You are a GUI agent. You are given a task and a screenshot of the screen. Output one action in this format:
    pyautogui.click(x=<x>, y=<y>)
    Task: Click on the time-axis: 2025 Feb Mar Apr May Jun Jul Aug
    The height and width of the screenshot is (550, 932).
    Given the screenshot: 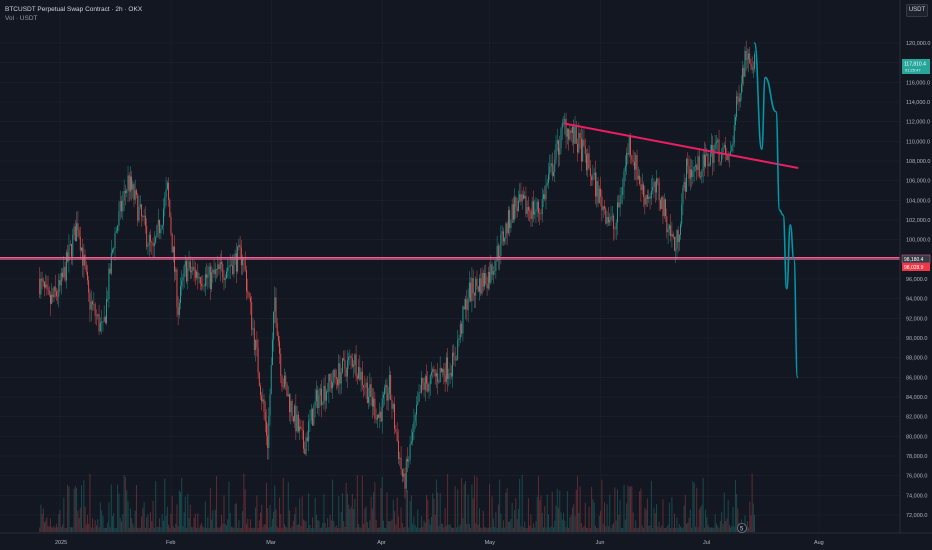 What is the action you would take?
    pyautogui.click(x=439, y=543)
    